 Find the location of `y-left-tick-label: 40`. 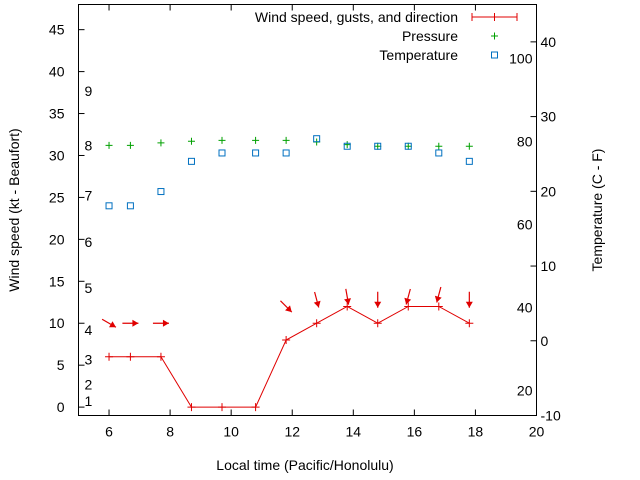

y-left-tick-label: 40 is located at coordinates (57, 72).